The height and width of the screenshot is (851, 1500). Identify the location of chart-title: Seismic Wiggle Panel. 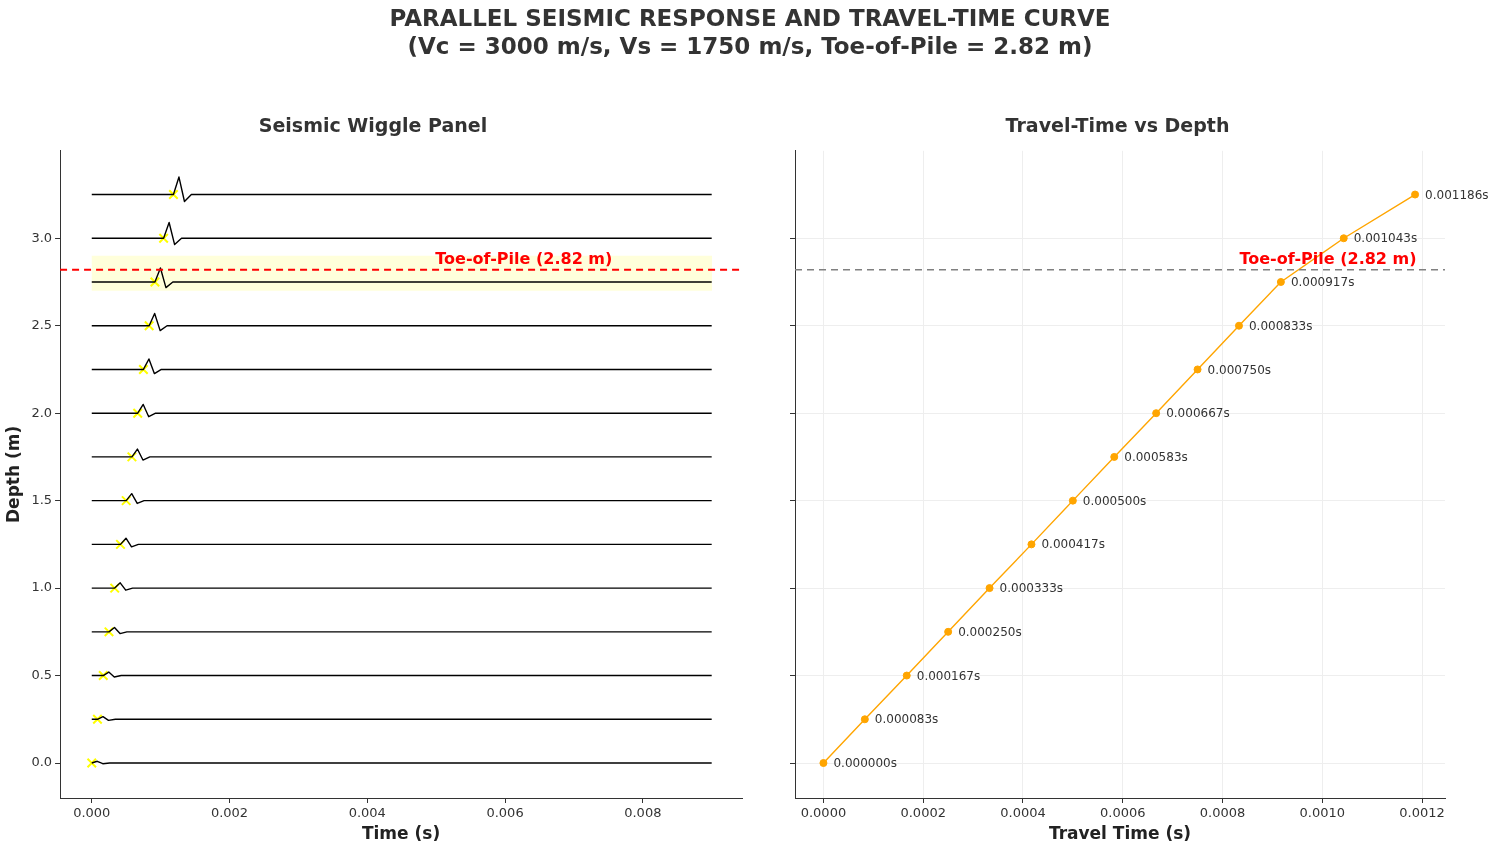
(373, 125).